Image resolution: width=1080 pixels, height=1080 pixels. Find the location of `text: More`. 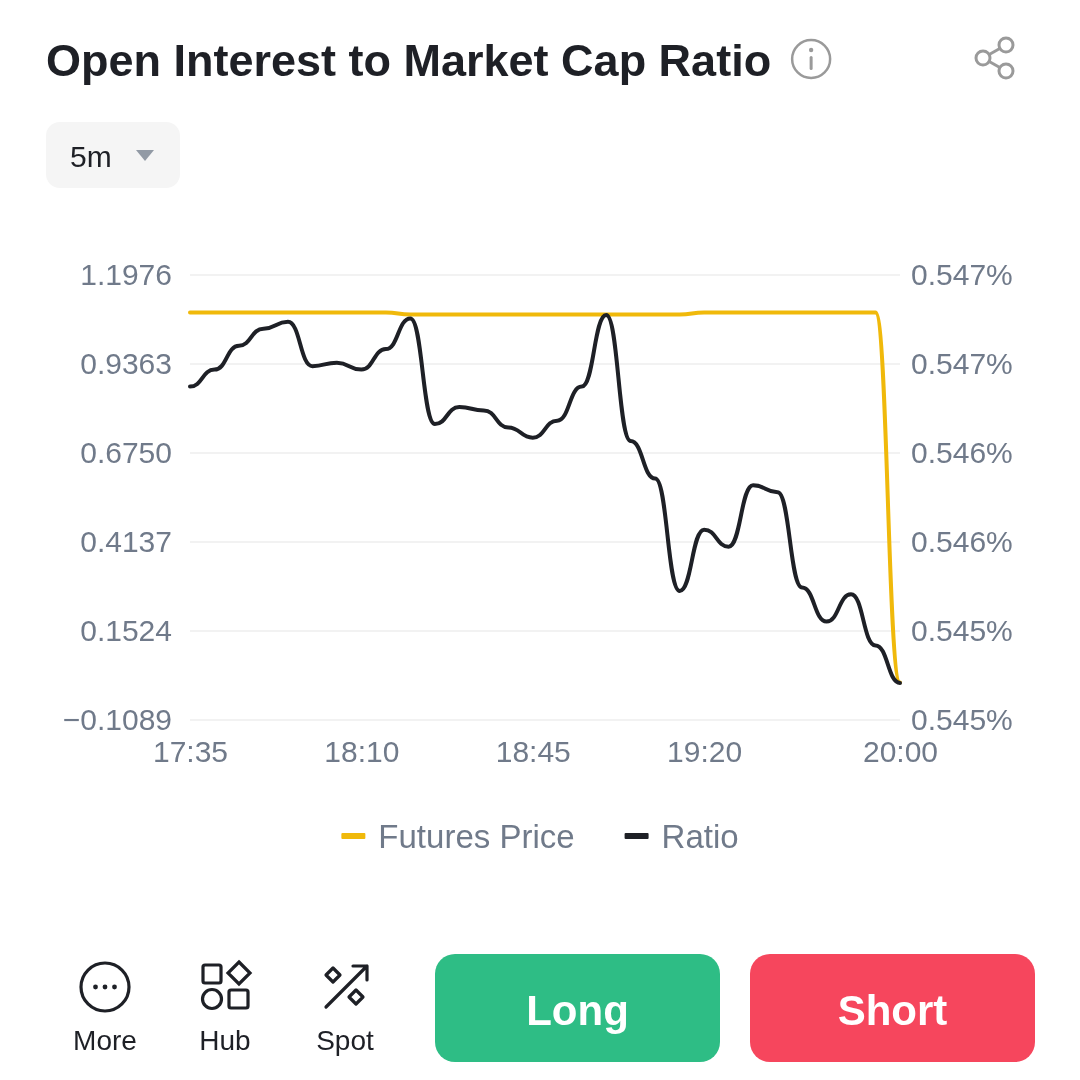

text: More is located at coordinates (105, 1040).